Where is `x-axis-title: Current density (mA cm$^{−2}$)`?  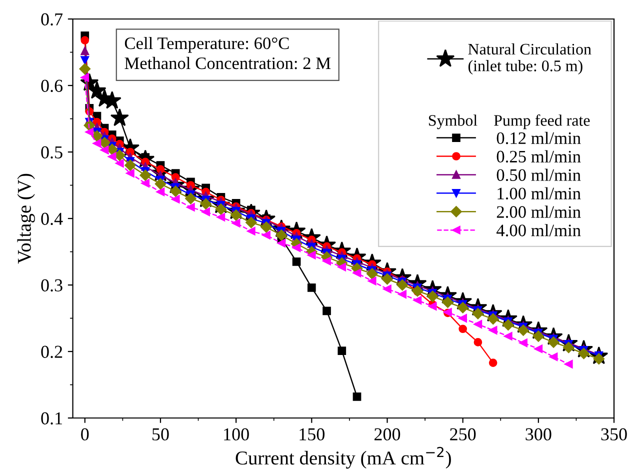 x-axis-title: Current density (mA cm$^{−2}$) is located at coordinates (343, 457).